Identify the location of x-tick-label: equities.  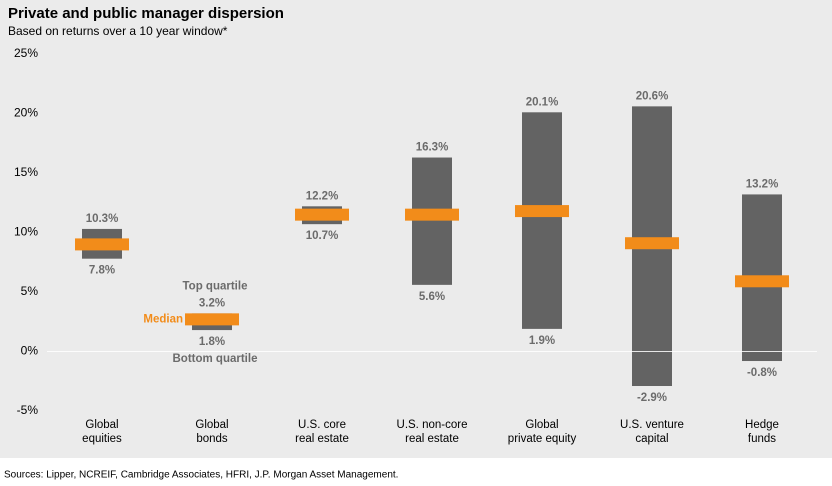
(102, 439).